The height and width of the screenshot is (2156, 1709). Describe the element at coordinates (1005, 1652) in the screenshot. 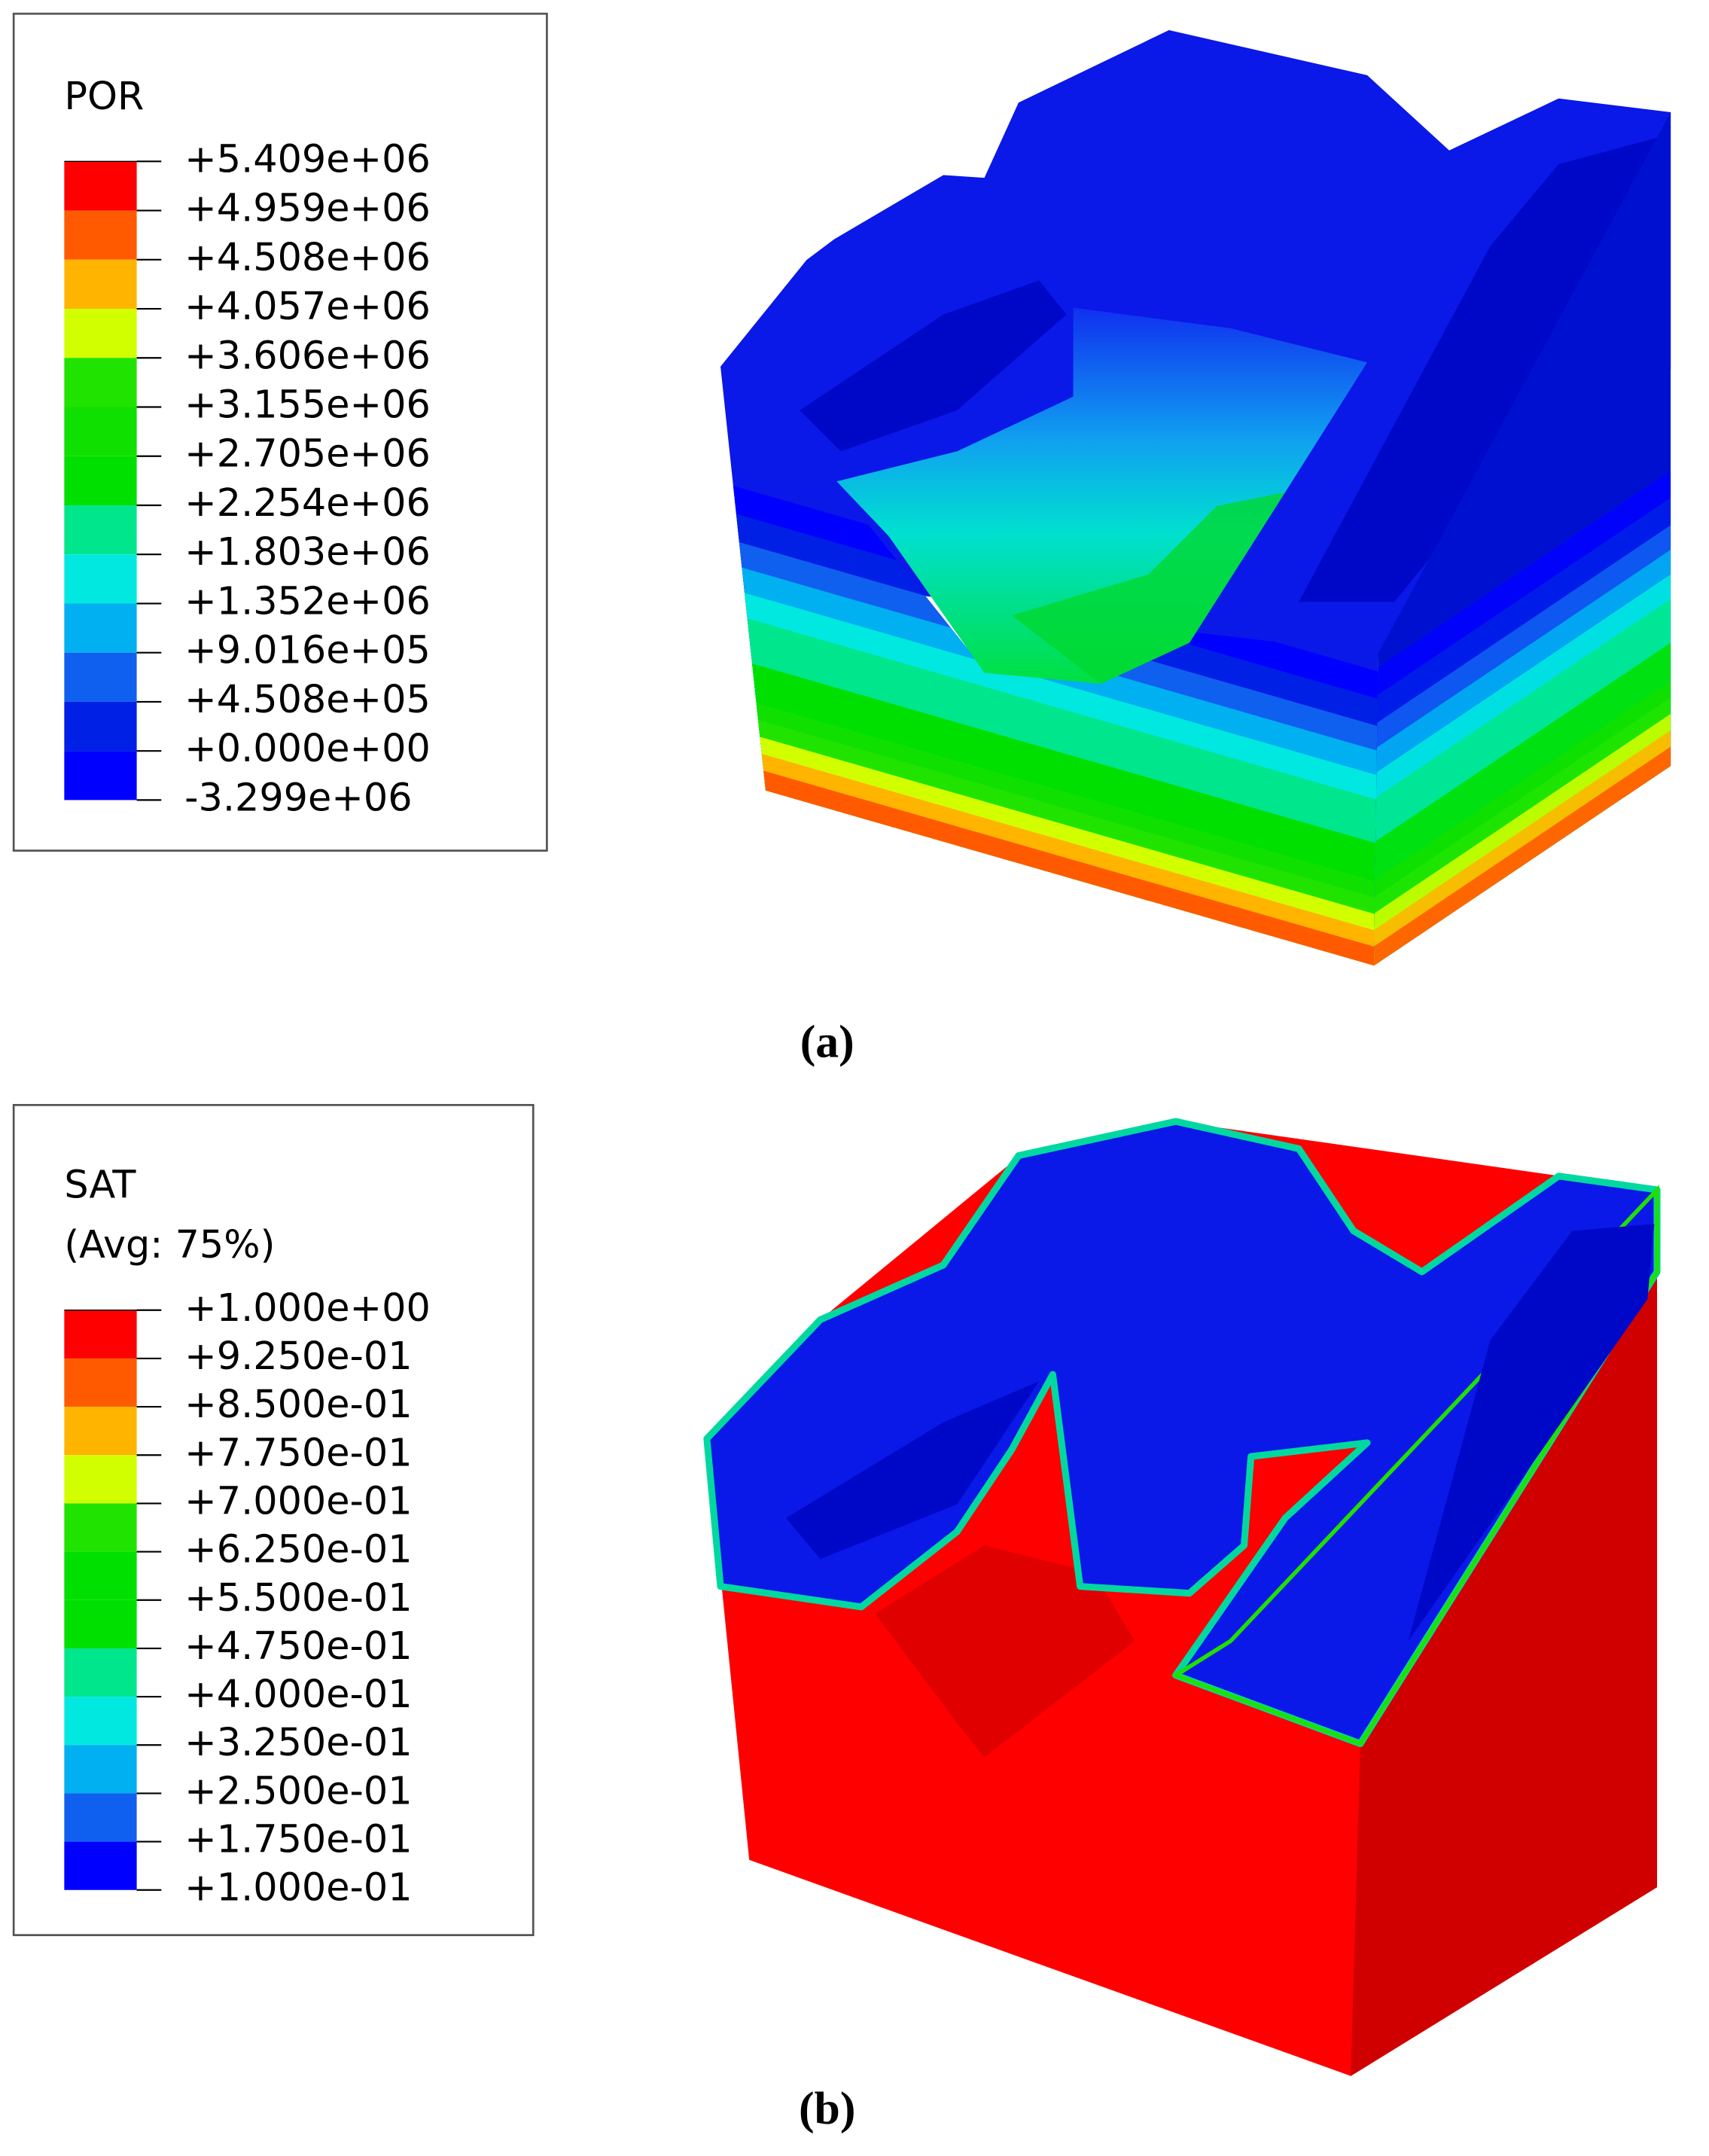

I see `valley-shade` at that location.